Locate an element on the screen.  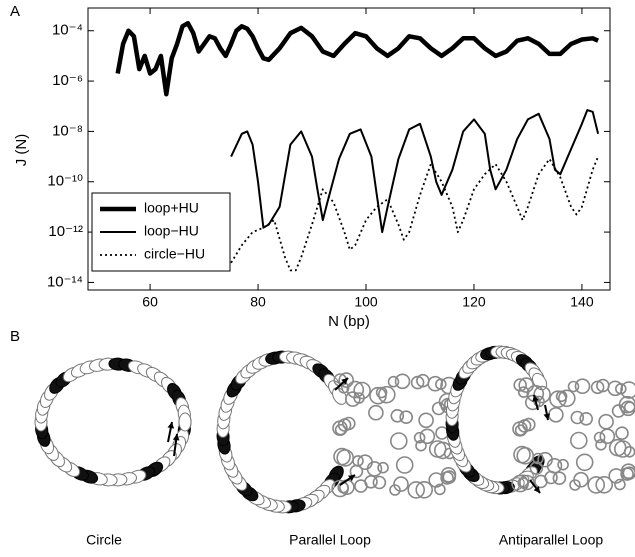
y-tick-label: 10⁻¹⁴ is located at coordinates (65, 281).